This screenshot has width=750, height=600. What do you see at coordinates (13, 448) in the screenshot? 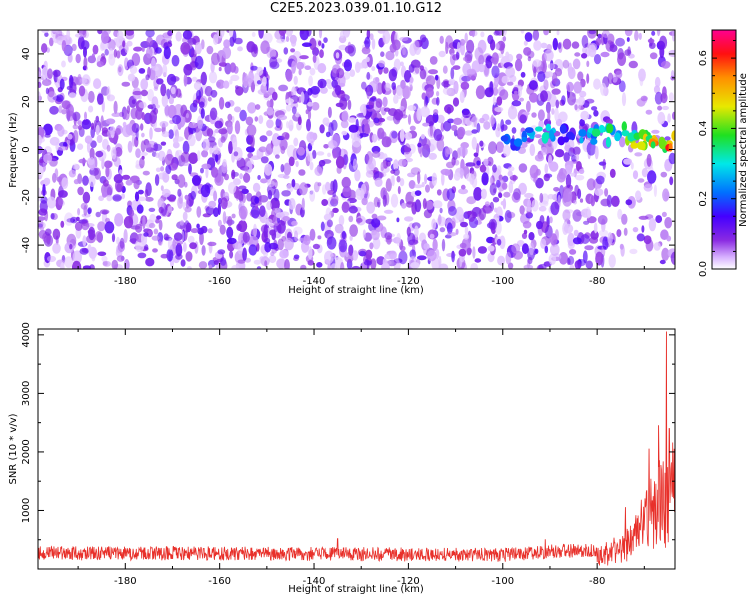
I see `snr-y-axis-label: SNR (10 * v/v)` at bounding box center [13, 448].